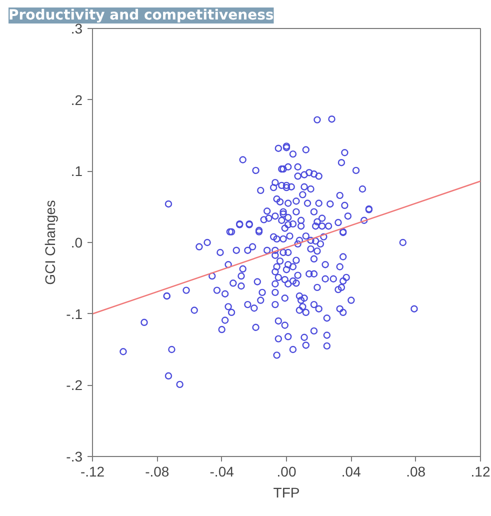 This screenshot has width=491, height=516. I want to click on y-tick-label: .0, so click(76, 242).